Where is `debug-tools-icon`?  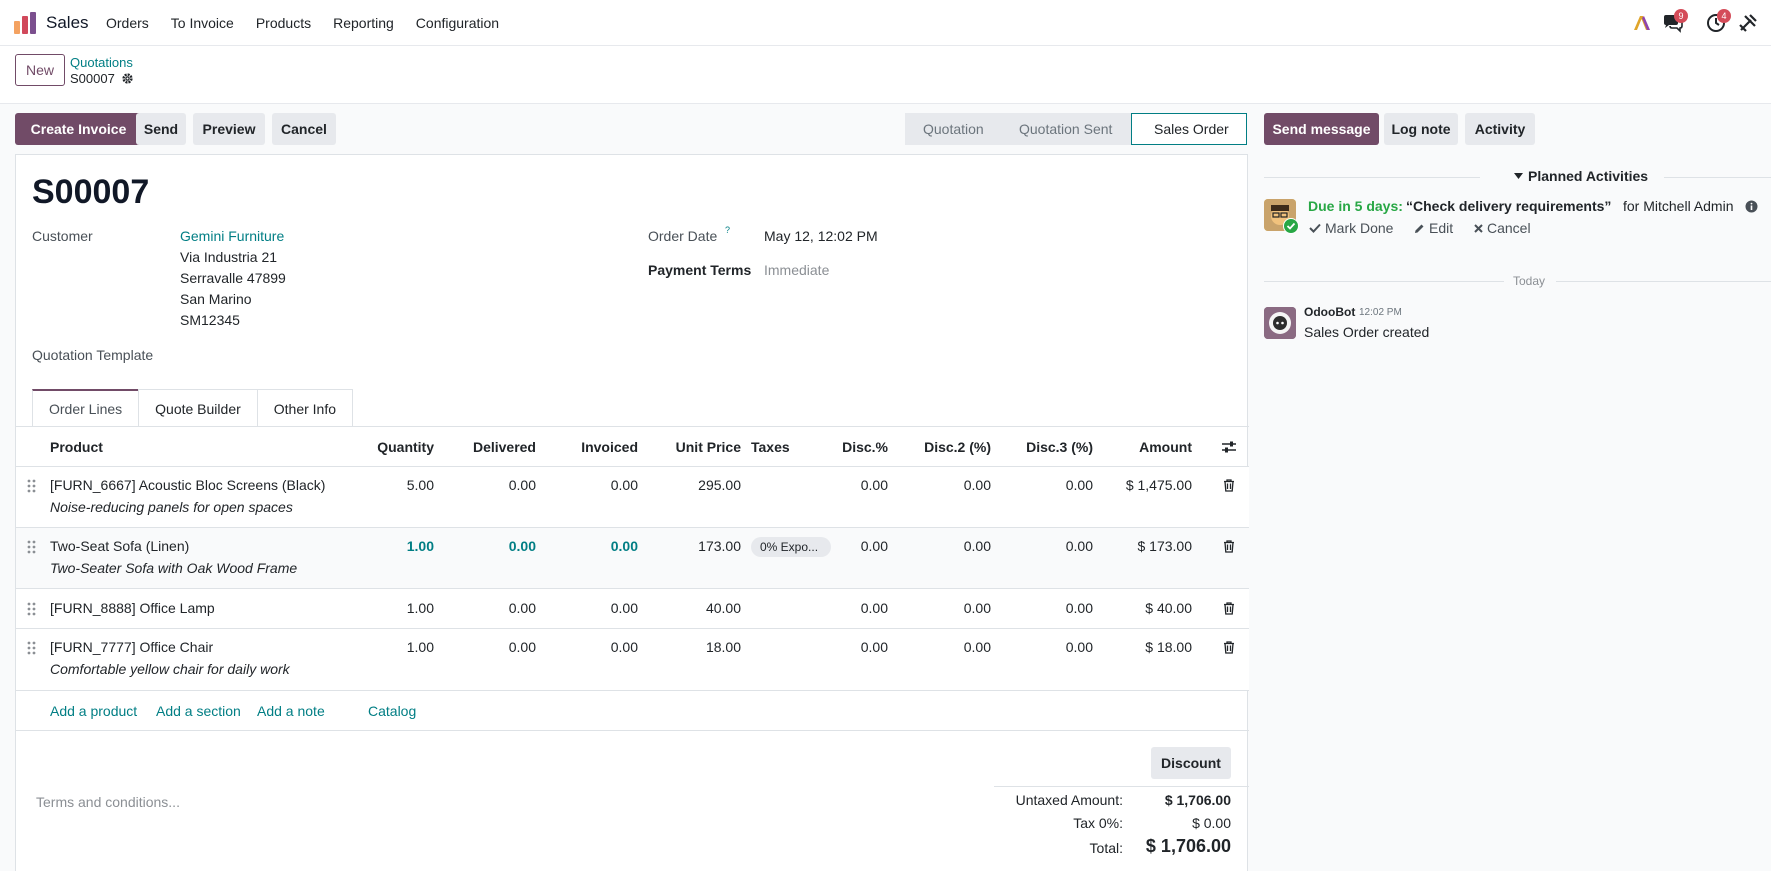 debug-tools-icon is located at coordinates (1748, 23).